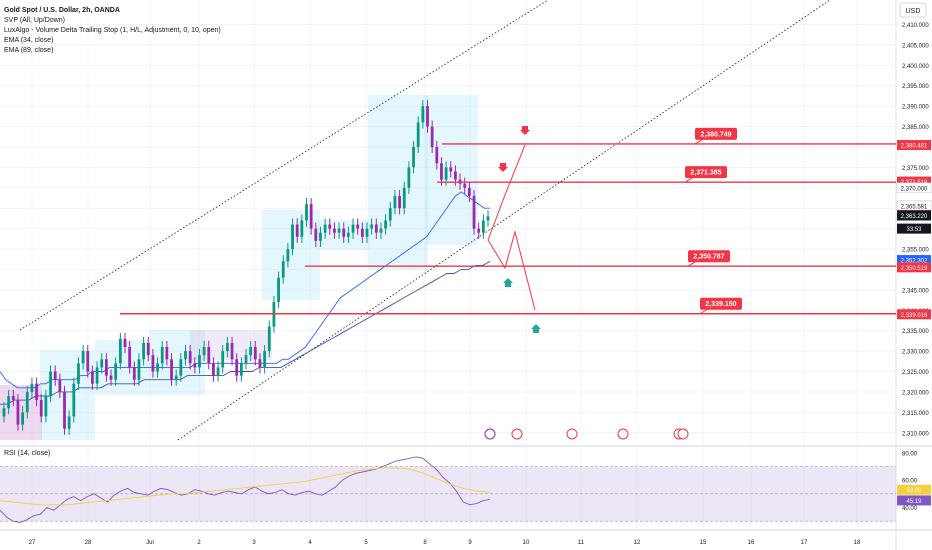  What do you see at coordinates (910, 482) in the screenshot?
I see `rsi-tick-label: 60.00` at bounding box center [910, 482].